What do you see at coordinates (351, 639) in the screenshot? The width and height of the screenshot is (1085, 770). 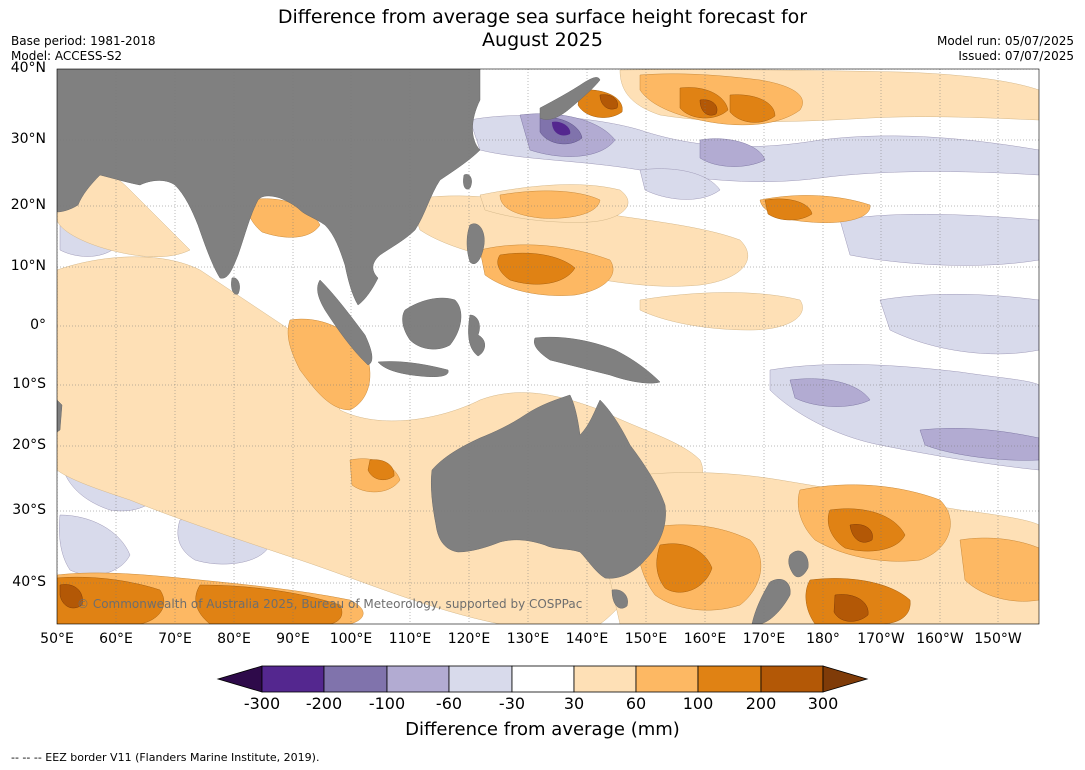 I see `longitude-label: 100°E` at bounding box center [351, 639].